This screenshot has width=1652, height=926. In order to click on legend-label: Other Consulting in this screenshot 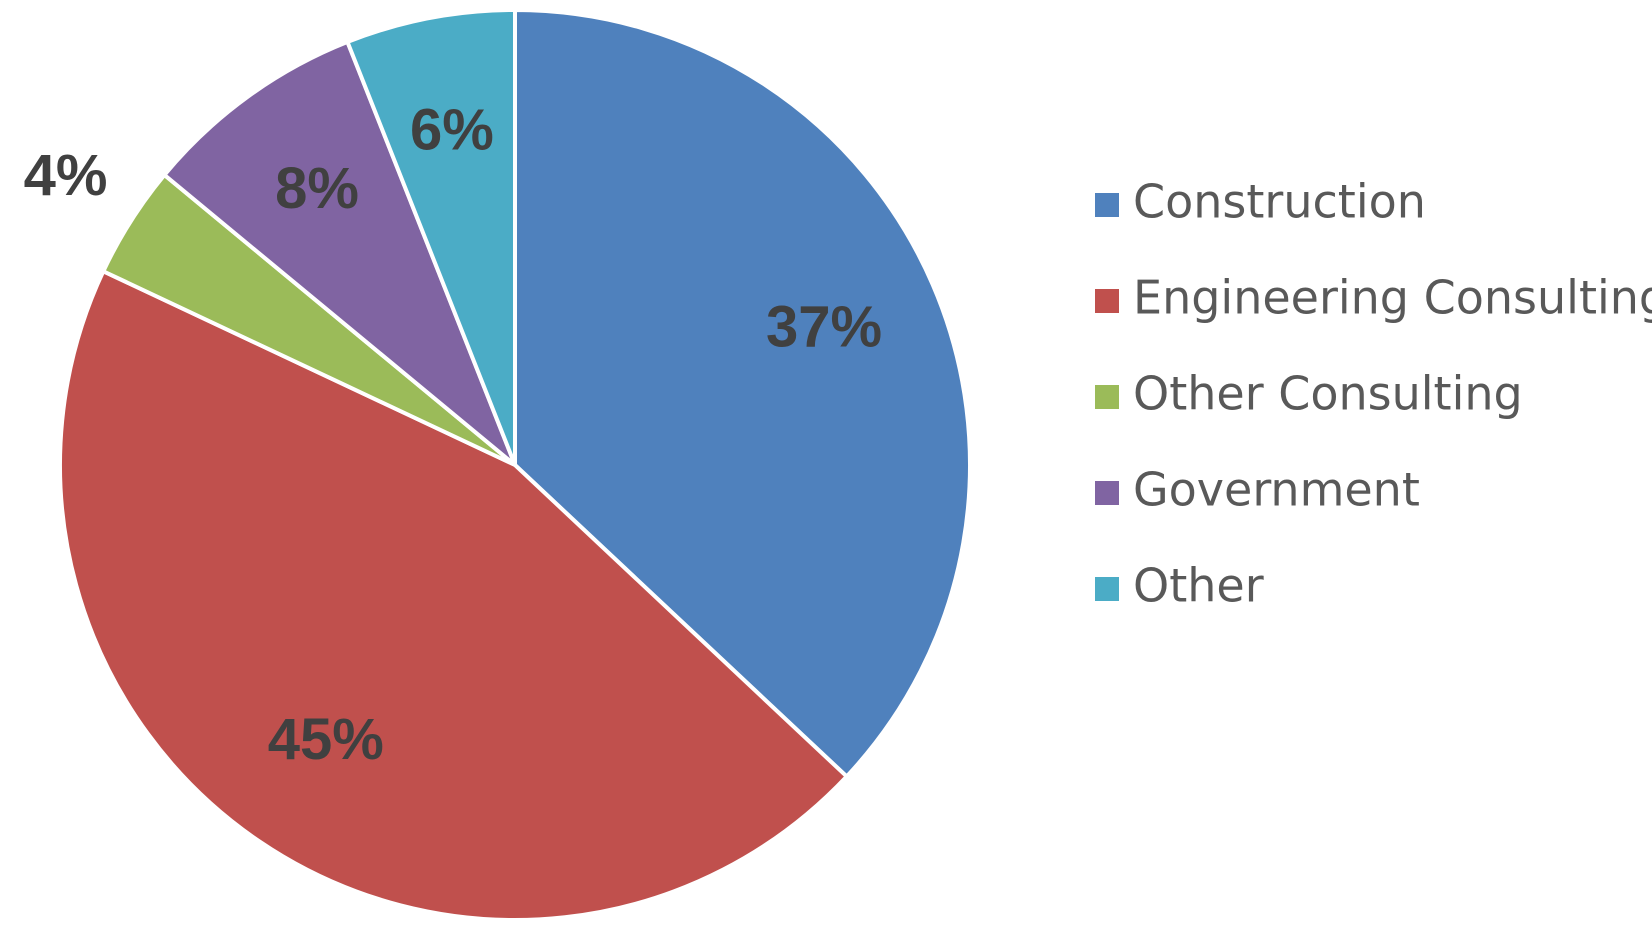, I will do `click(1328, 394)`.